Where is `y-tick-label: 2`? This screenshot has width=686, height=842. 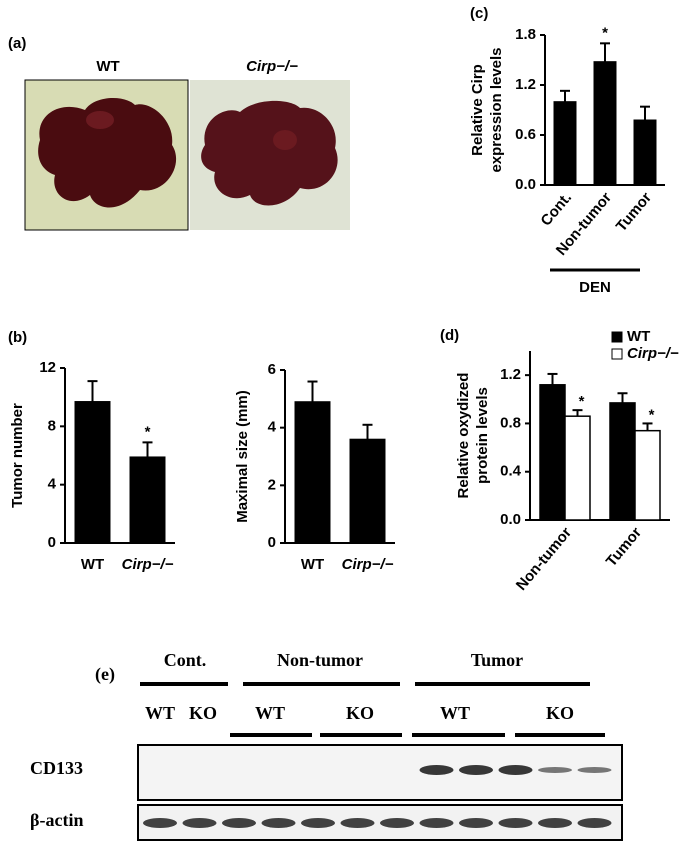
y-tick-label: 2 is located at coordinates (272, 484).